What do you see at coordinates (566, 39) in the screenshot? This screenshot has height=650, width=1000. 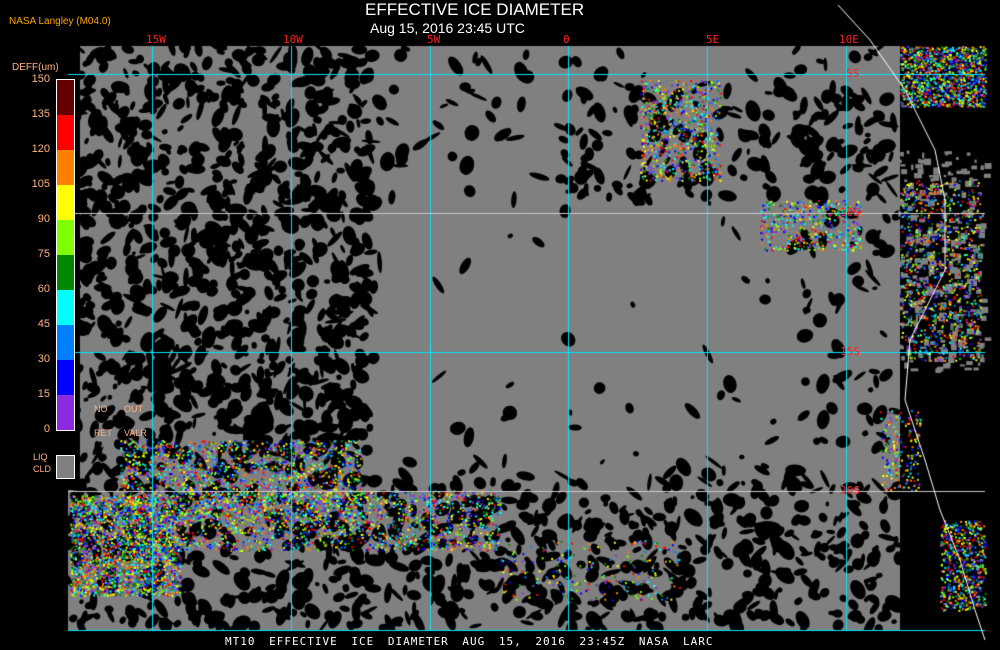 I see `lon-label-0: 0` at bounding box center [566, 39].